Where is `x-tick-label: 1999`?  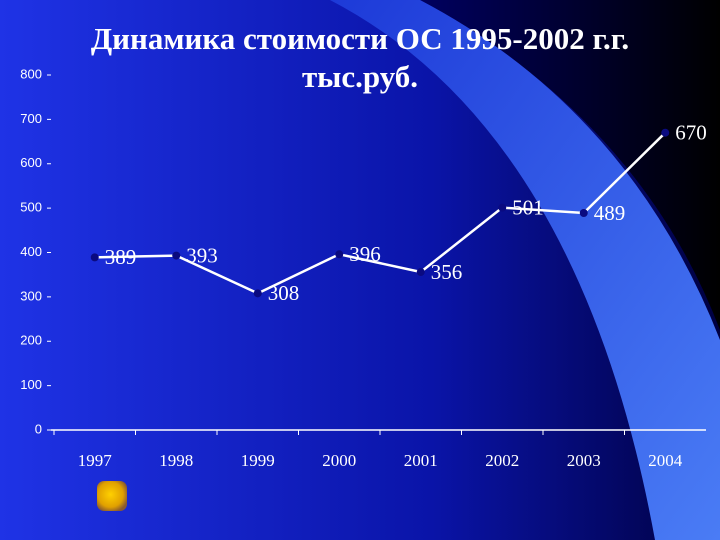 x-tick-label: 1999 is located at coordinates (258, 460).